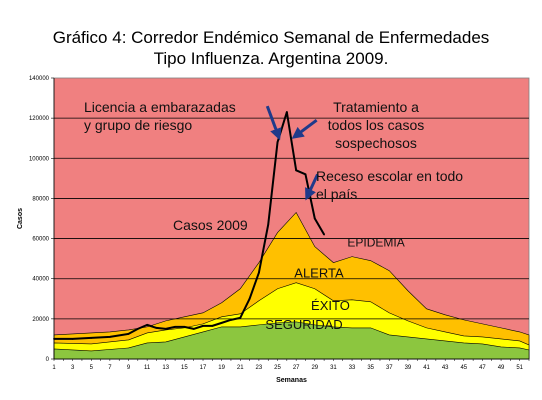 This screenshot has height=400, width=542. What do you see at coordinates (319, 273) in the screenshot?
I see `band-label-alerta: ALERTA` at bounding box center [319, 273].